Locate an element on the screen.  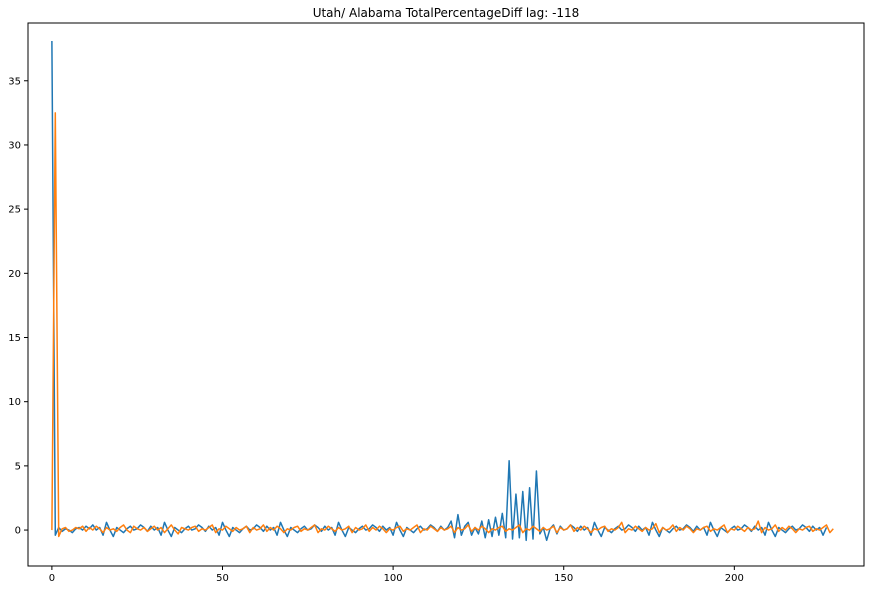
y-tick-label-4: 20 is located at coordinates (14, 274).